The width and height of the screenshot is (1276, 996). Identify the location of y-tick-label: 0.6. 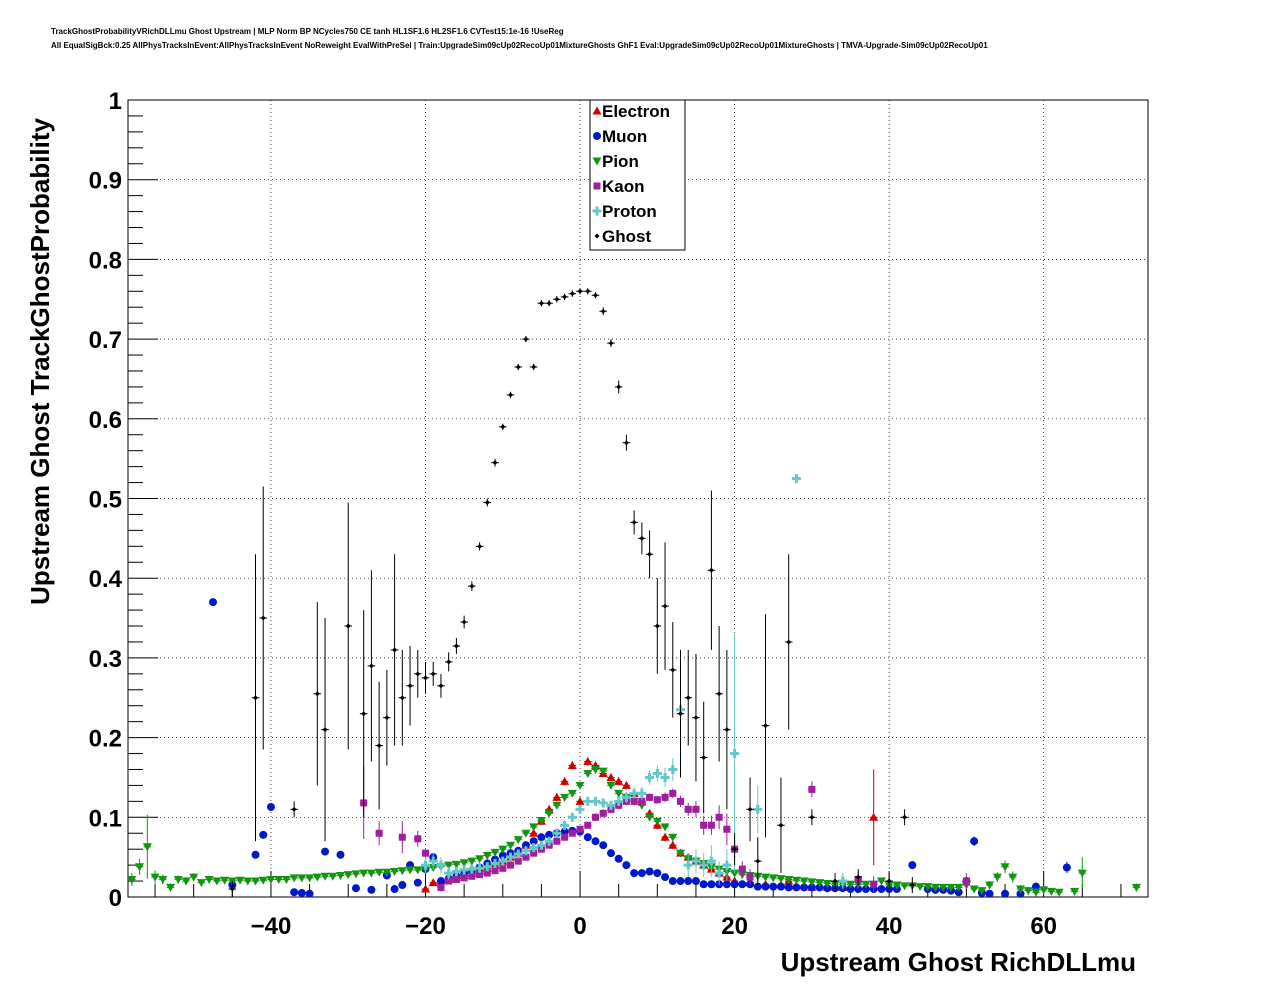
(105, 420).